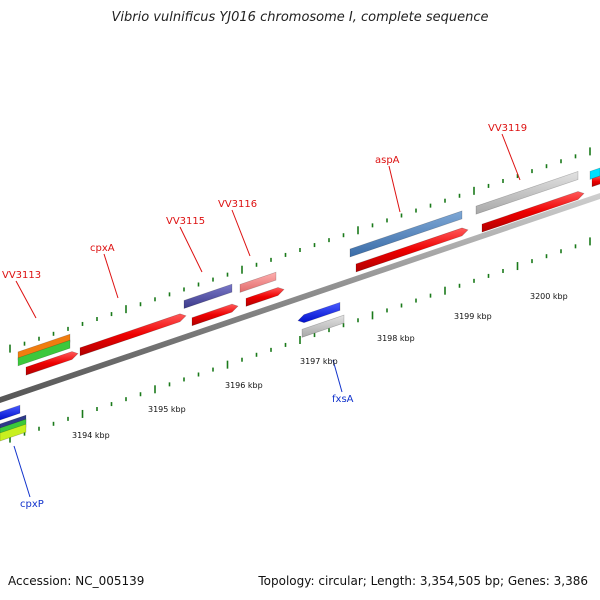  Describe the element at coordinates (594, 173) in the screenshot. I see `feature-bar-cyan` at that location.